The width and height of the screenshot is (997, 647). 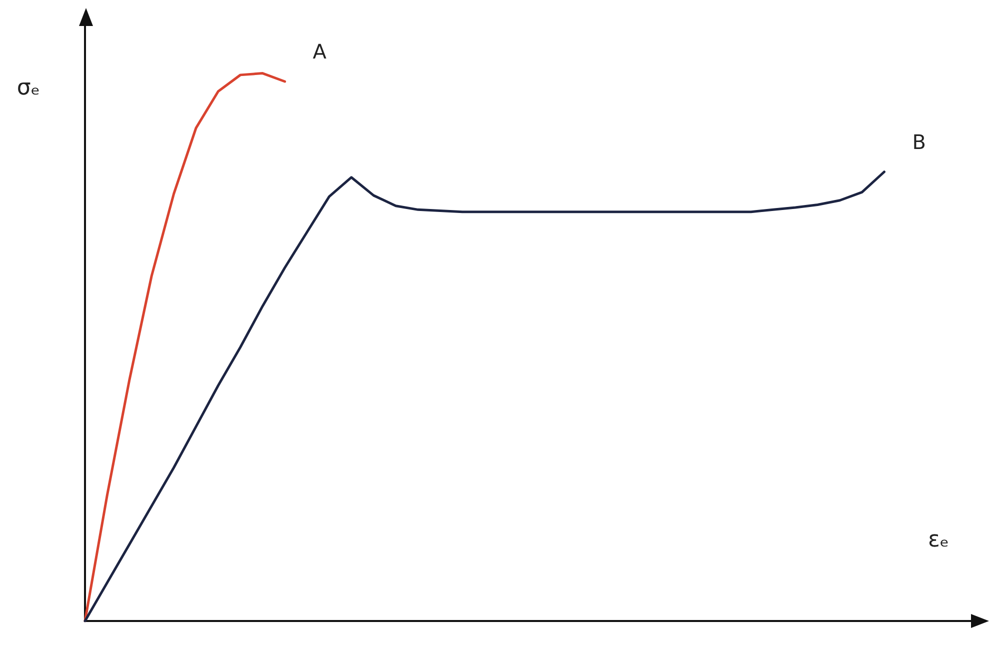 I want to click on series-label: B, so click(x=919, y=142).